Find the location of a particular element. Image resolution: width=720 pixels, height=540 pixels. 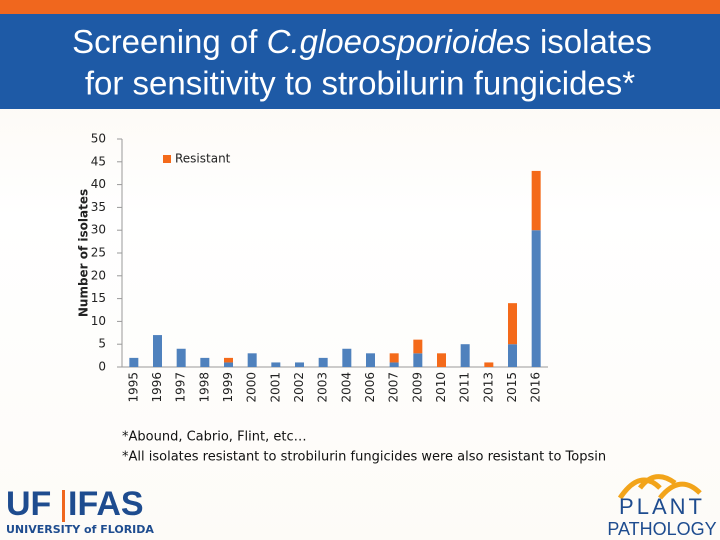

top-strip is located at coordinates (360, 7).